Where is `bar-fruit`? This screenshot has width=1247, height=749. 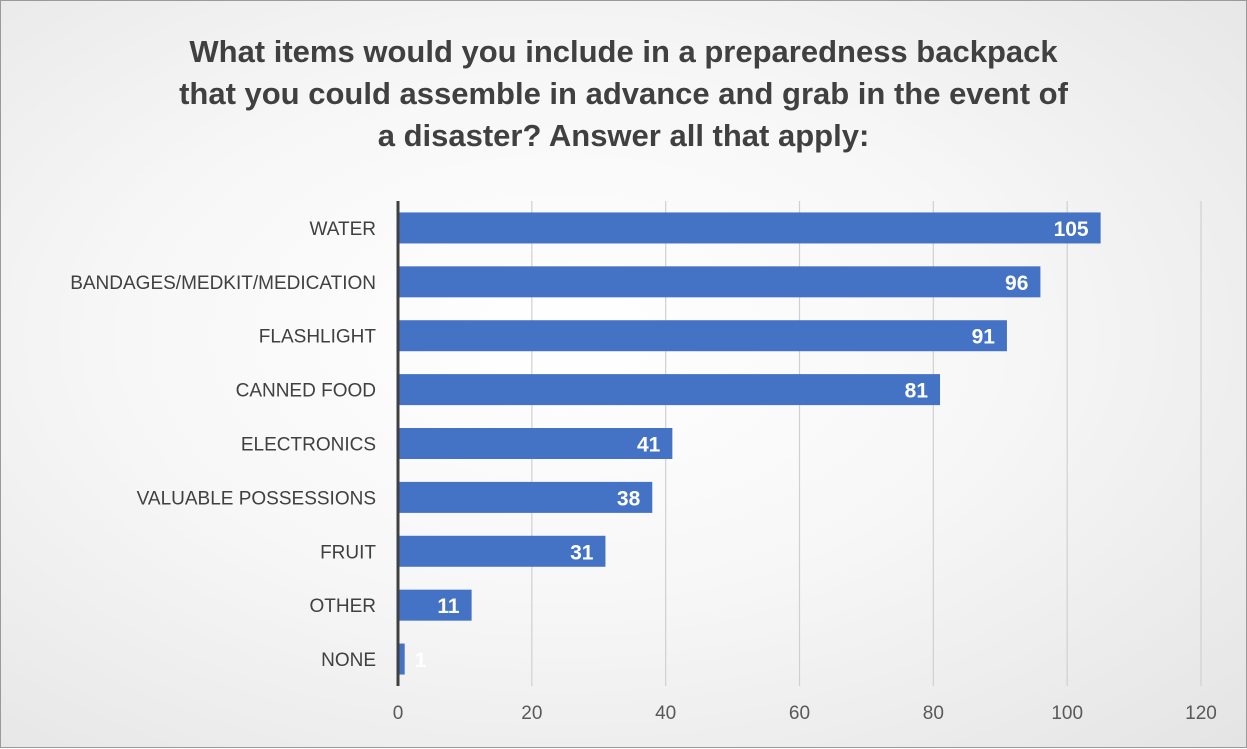 bar-fruit is located at coordinates (502, 551).